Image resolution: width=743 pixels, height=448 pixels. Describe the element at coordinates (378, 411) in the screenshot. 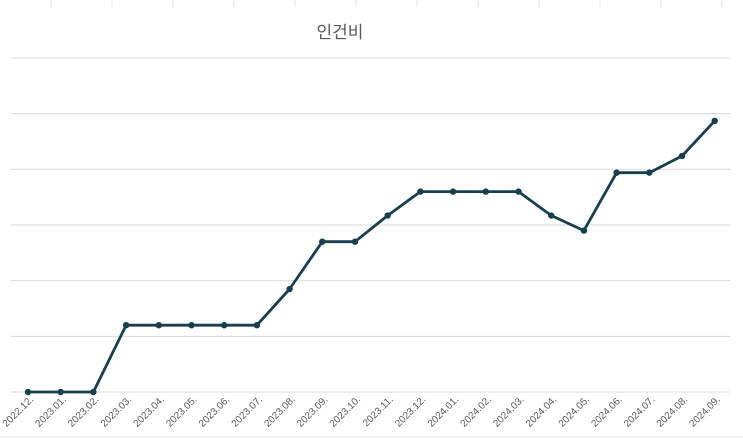

I see `x-tick-label: 2023.11.` at that location.